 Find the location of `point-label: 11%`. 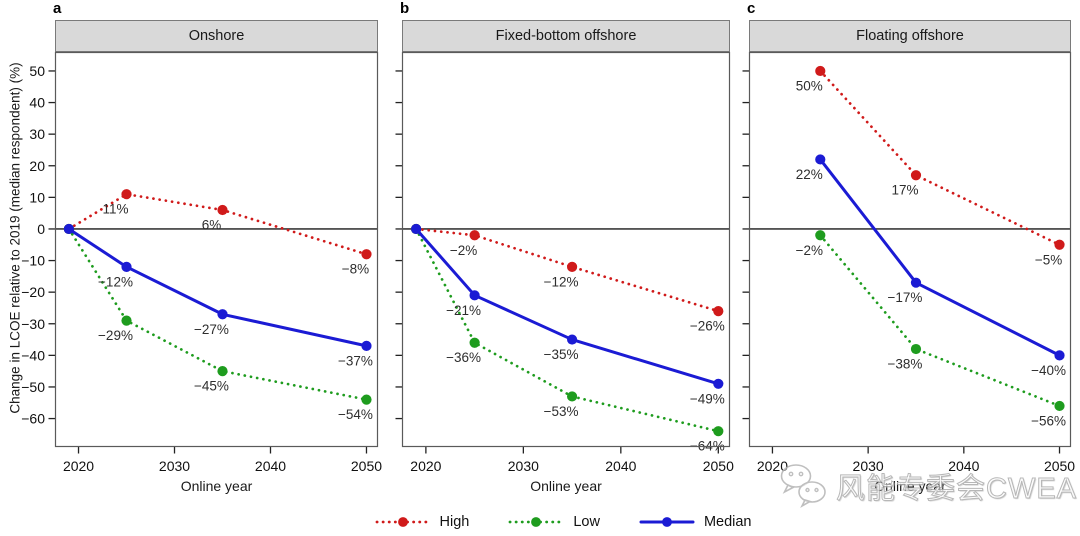

point-label: 11% is located at coordinates (115, 209).